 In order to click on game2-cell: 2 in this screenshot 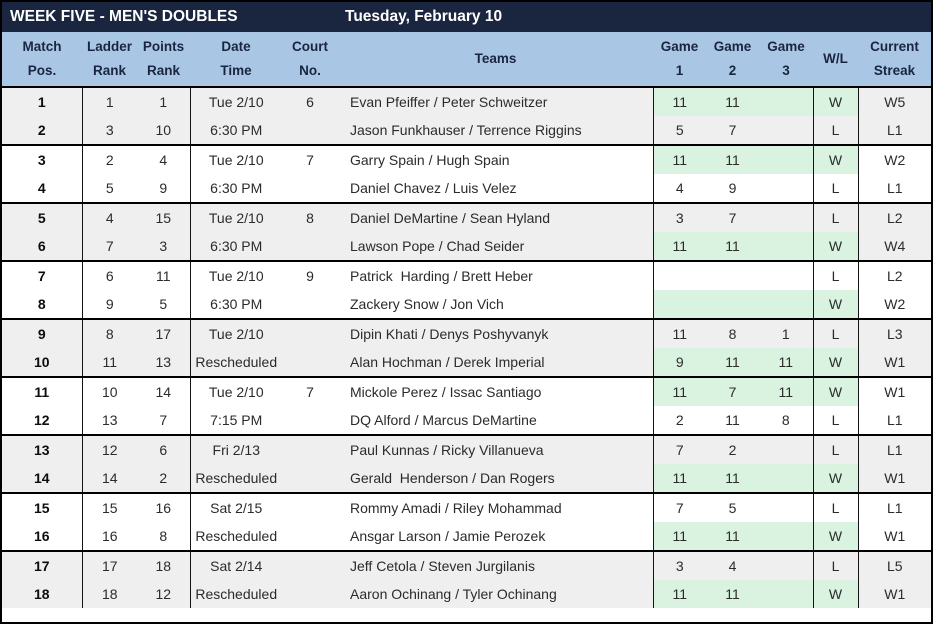, I will do `click(732, 449)`.